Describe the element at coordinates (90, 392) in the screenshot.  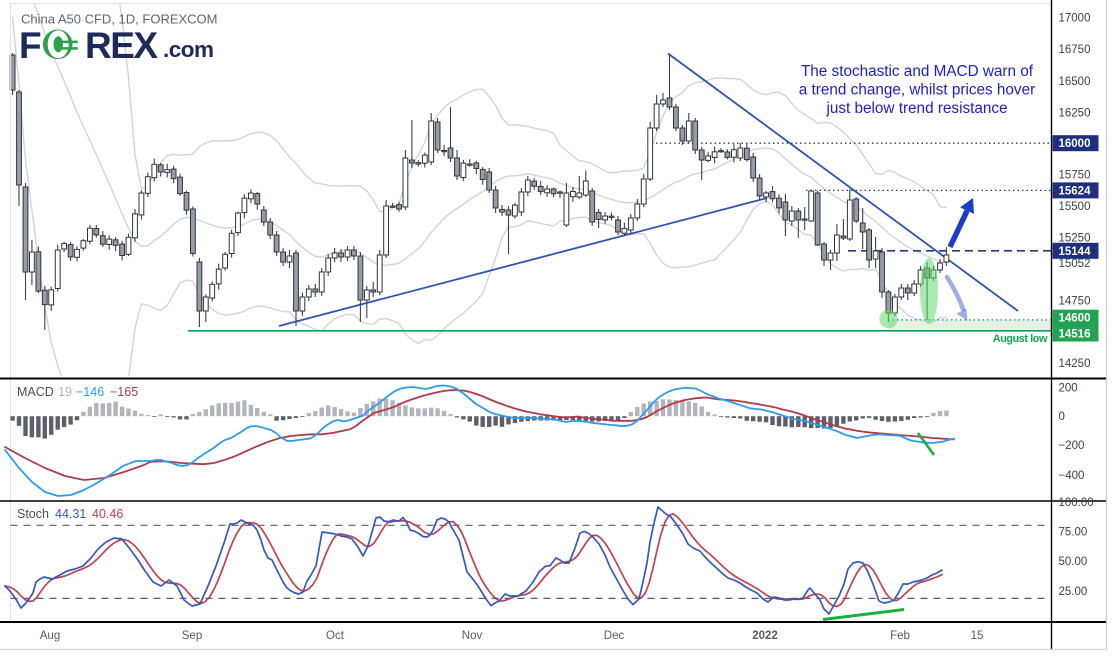
I see `svg-text: −146` at that location.